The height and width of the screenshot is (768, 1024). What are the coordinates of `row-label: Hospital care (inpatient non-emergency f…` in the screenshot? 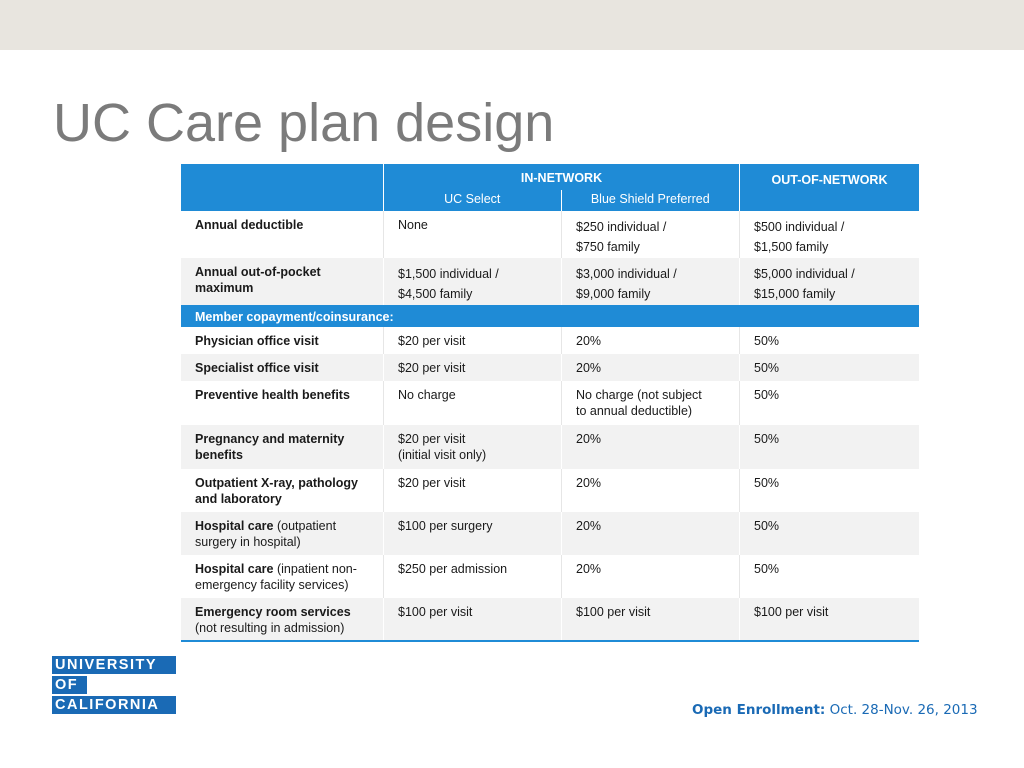 It's located at (282, 576).